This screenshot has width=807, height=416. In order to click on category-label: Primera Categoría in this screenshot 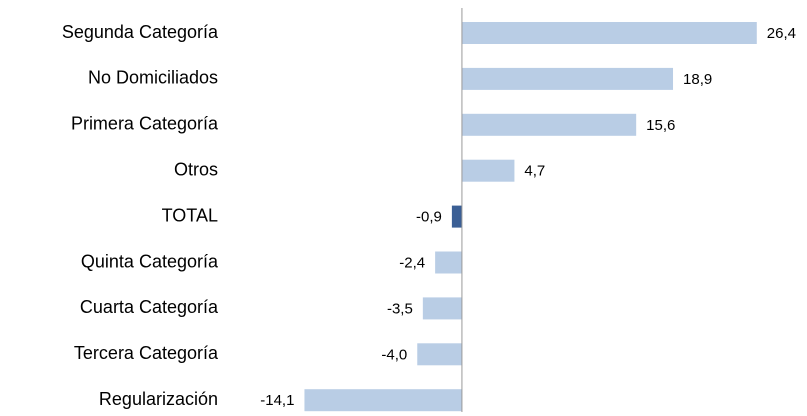, I will do `click(145, 124)`.